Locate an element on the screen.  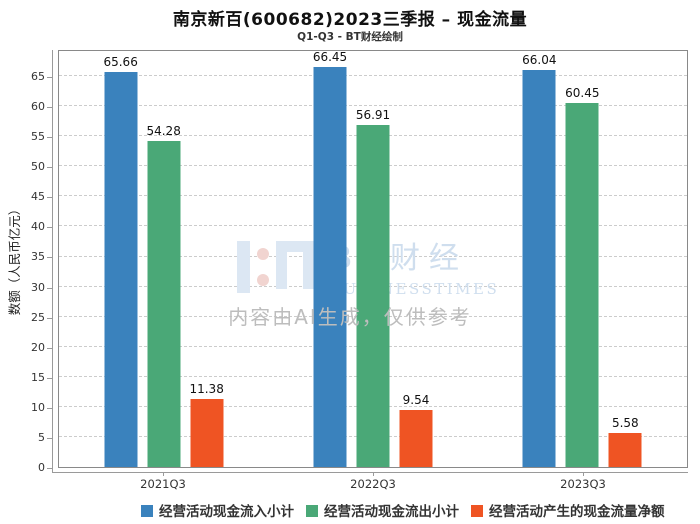
y-tick-label: 25 is located at coordinates (38, 317).